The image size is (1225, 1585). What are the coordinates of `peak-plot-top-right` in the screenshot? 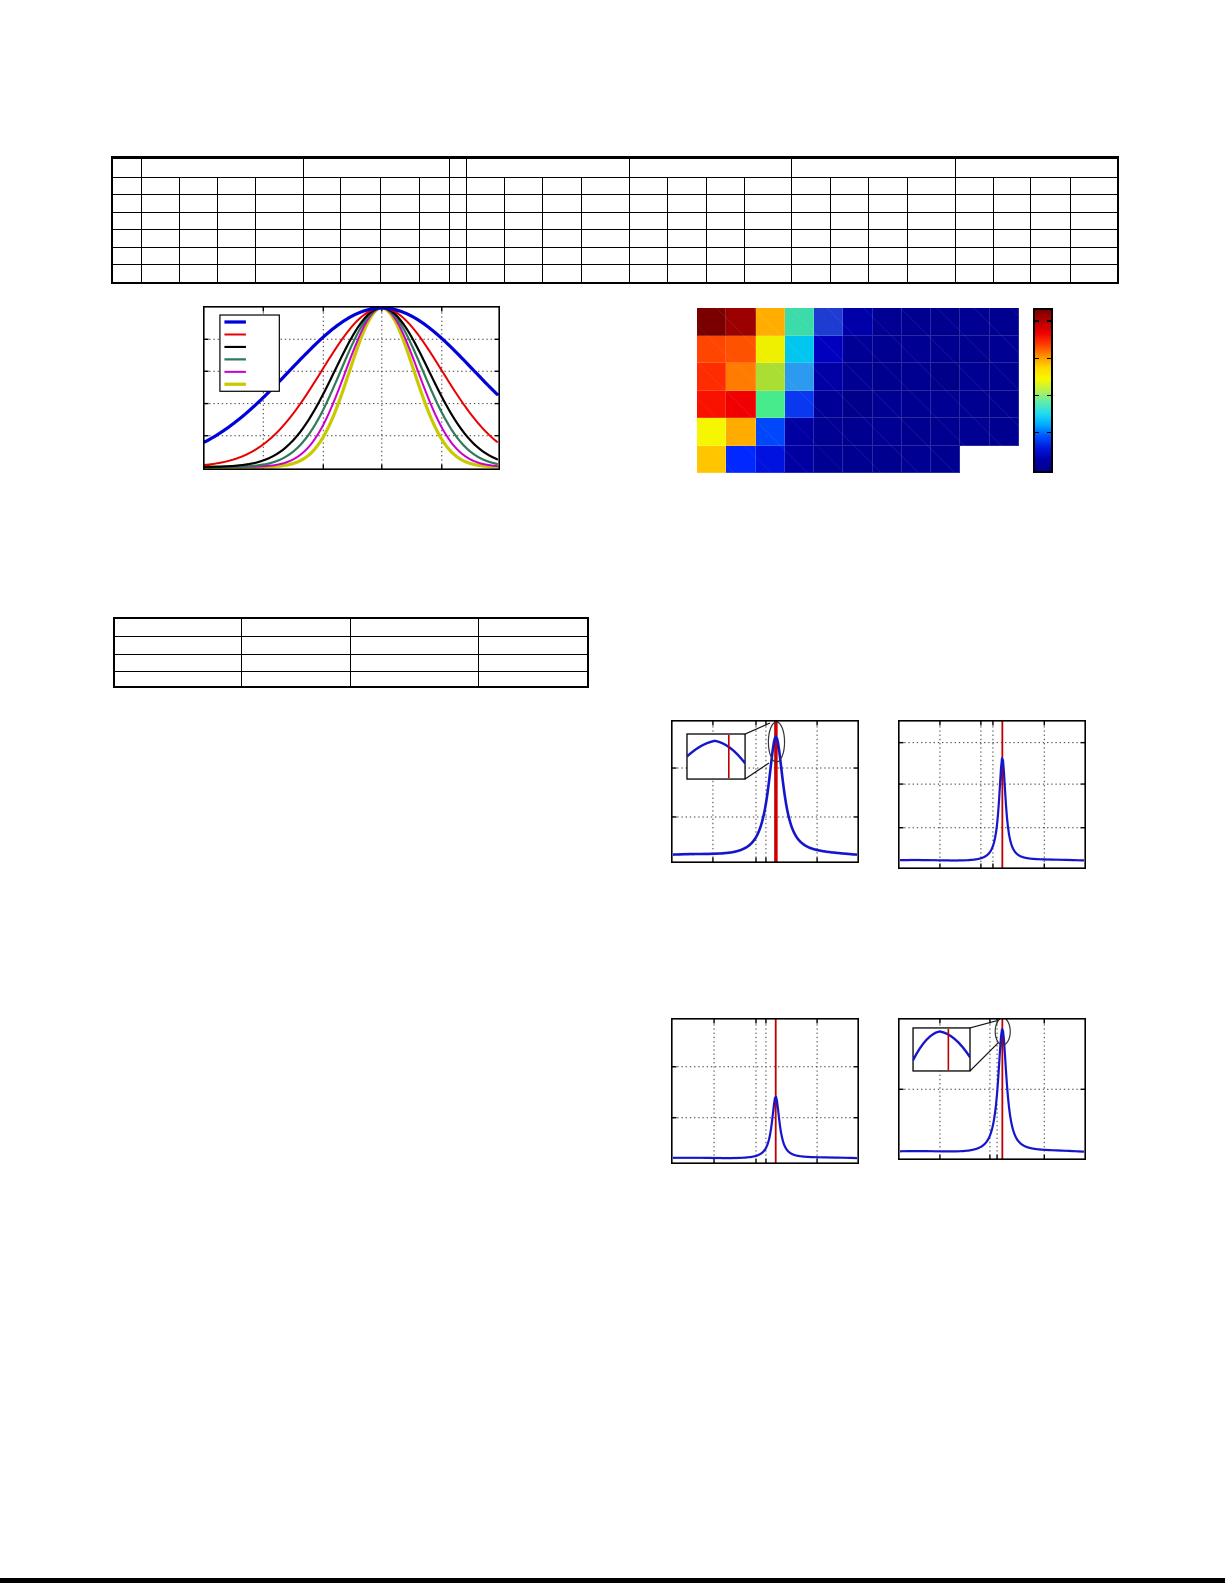 It's located at (992, 794).